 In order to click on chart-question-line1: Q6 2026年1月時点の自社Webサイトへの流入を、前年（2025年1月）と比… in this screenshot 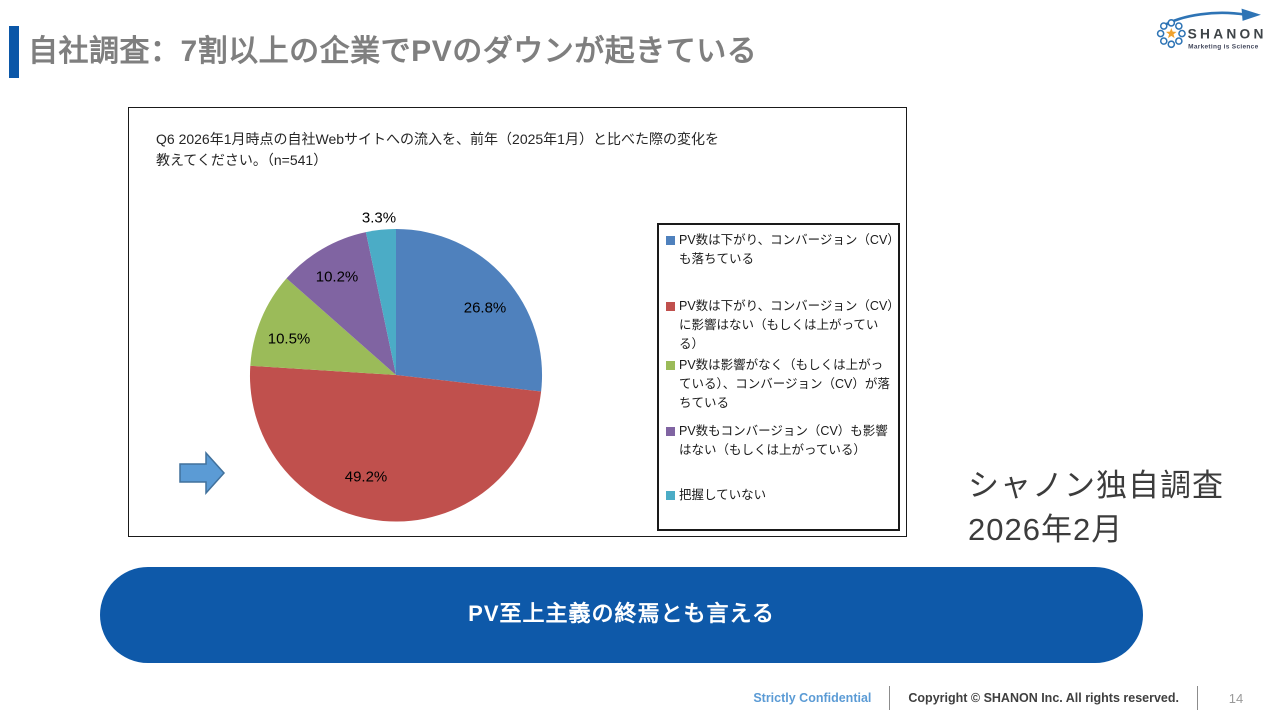, I will do `click(437, 139)`.